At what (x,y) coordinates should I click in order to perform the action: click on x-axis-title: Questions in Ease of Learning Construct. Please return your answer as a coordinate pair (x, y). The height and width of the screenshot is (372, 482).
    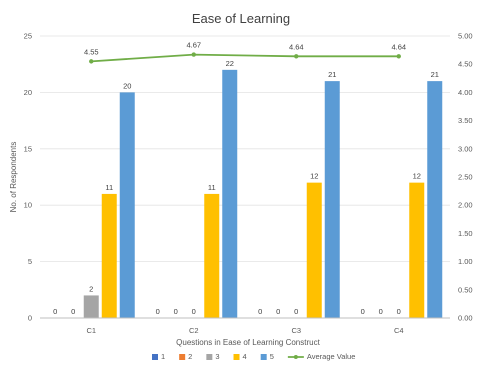
    Looking at the image, I should click on (248, 342).